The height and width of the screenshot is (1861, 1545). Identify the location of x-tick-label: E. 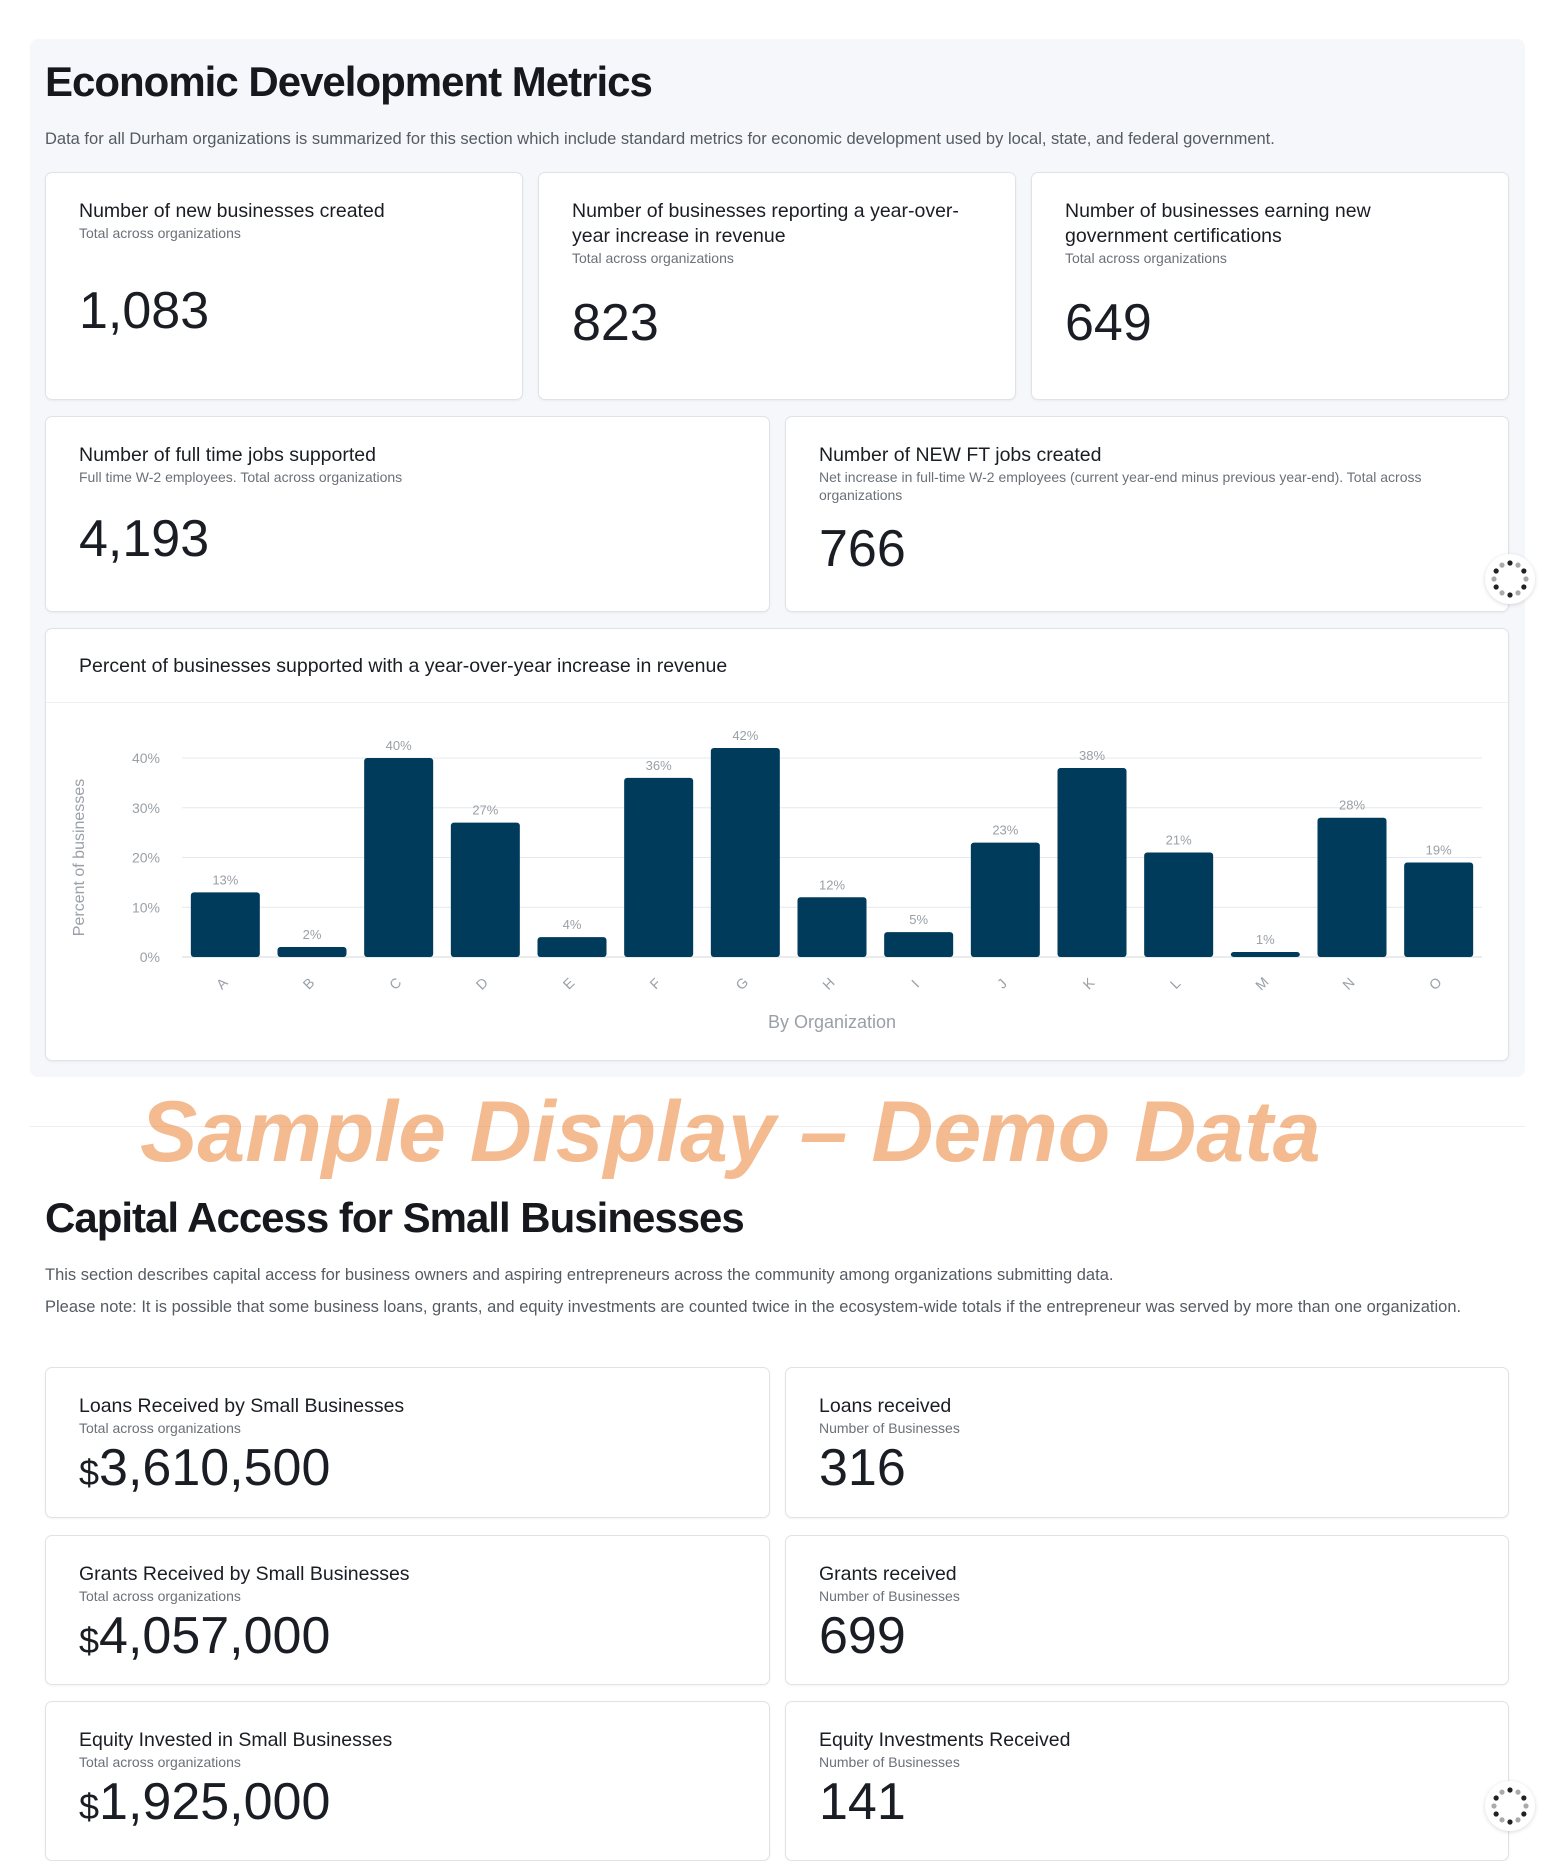
(569, 984).